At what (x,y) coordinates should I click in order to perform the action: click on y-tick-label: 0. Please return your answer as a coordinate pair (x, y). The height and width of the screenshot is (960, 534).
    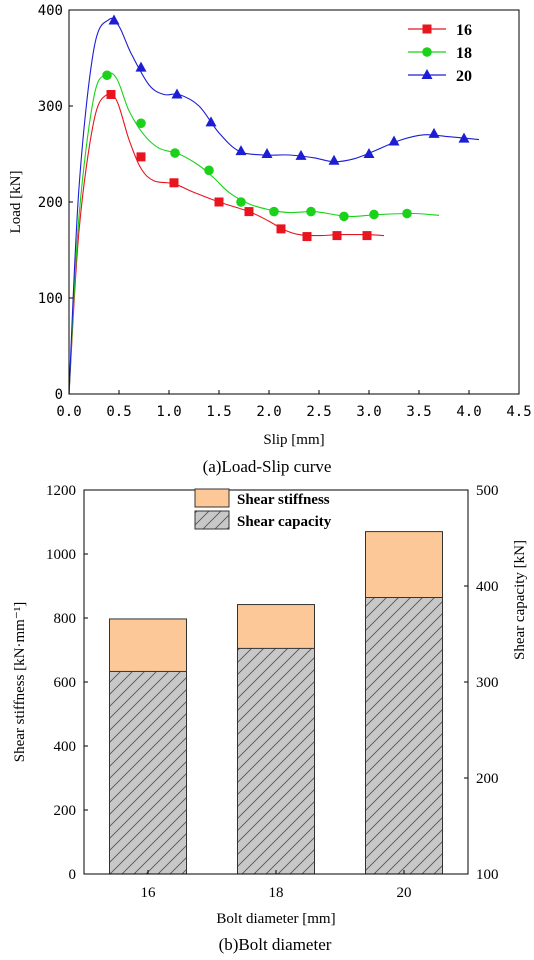
    Looking at the image, I should click on (59, 395).